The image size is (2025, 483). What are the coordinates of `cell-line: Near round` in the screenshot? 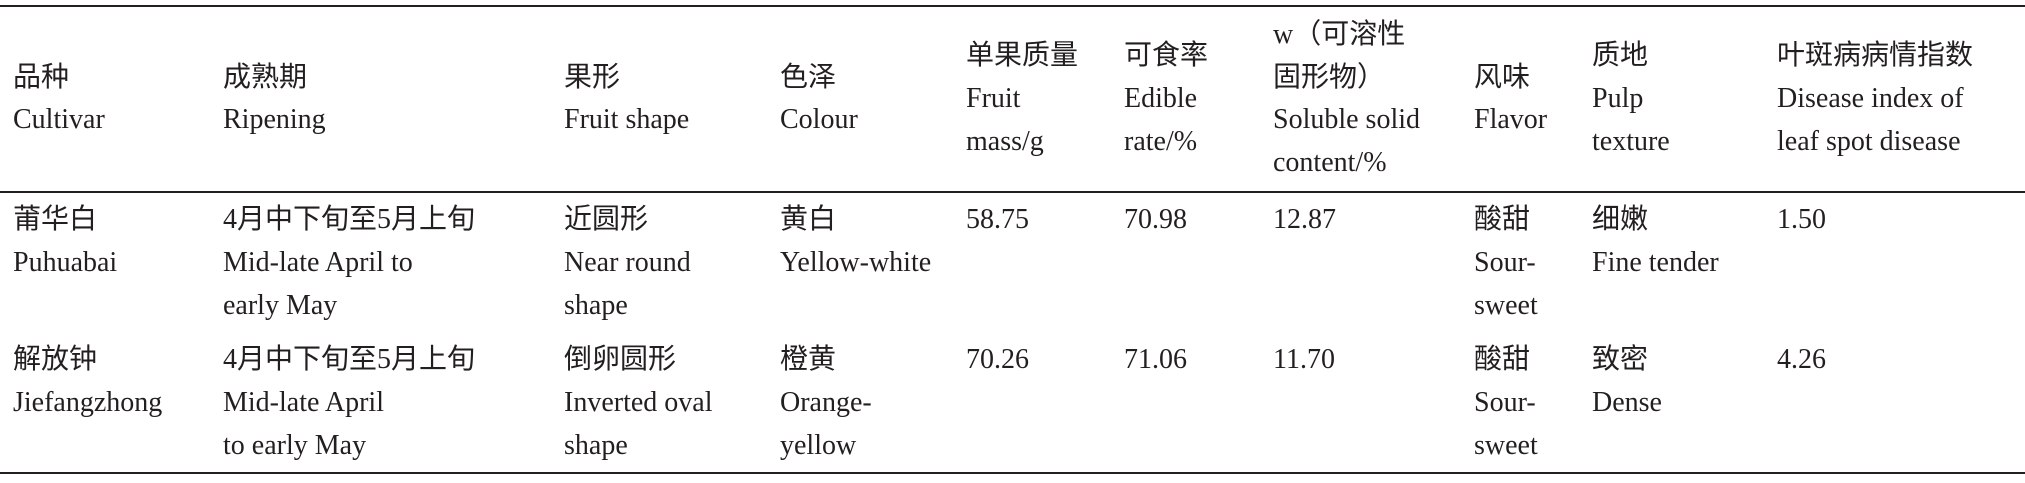 It's located at (627, 262).